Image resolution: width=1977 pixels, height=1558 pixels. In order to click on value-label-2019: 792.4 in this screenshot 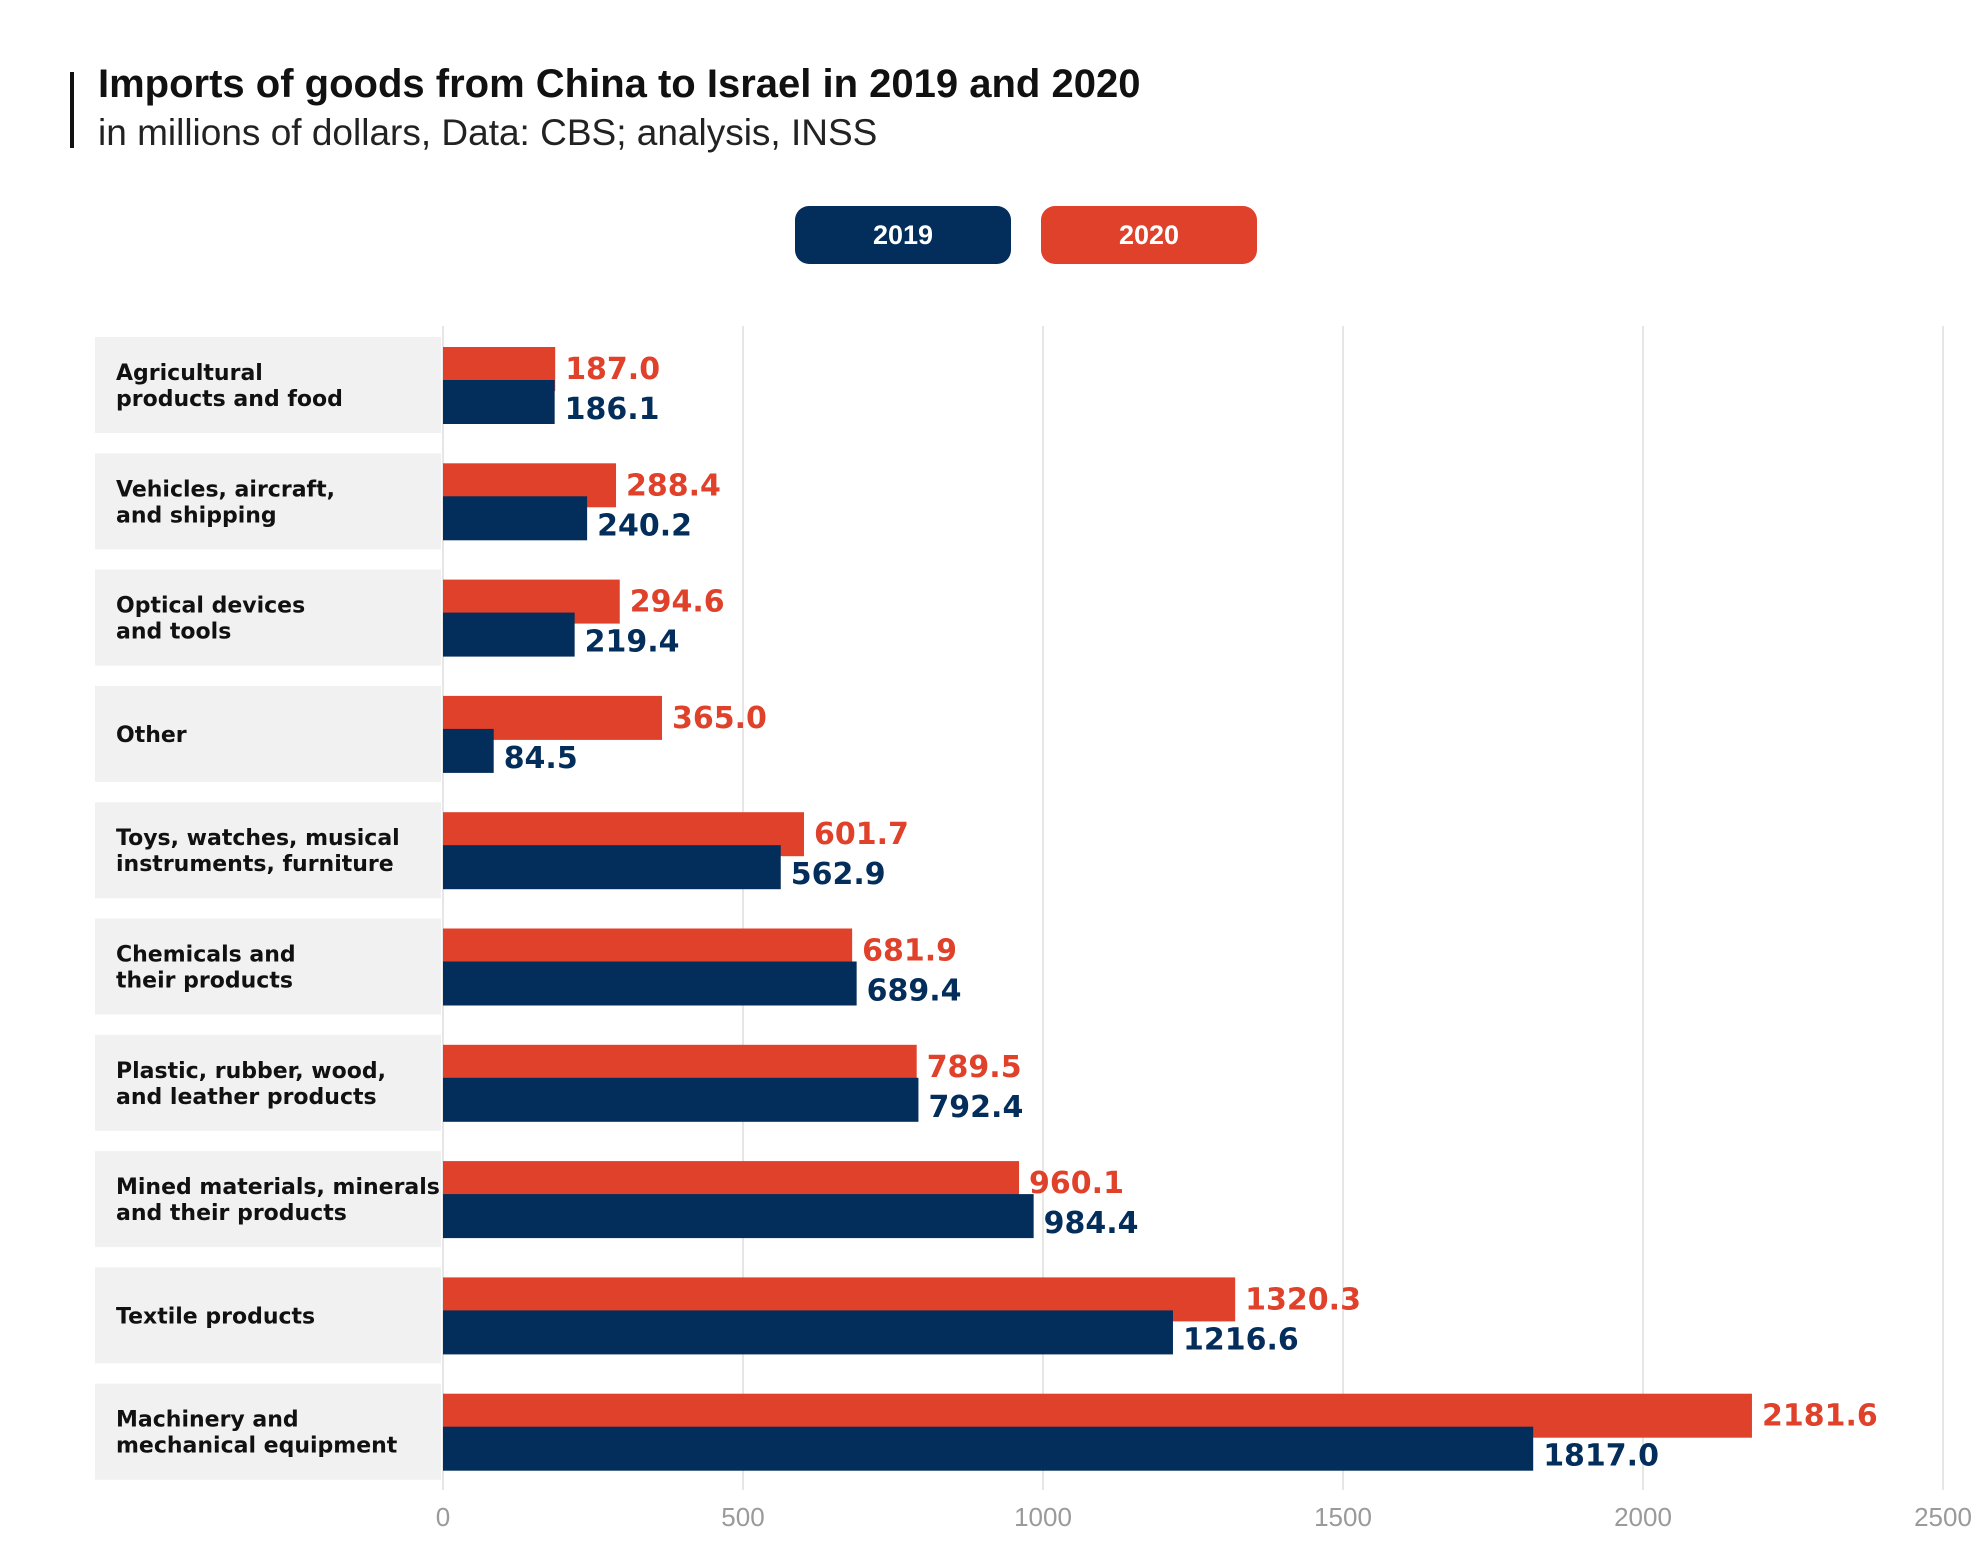, I will do `click(975, 1107)`.